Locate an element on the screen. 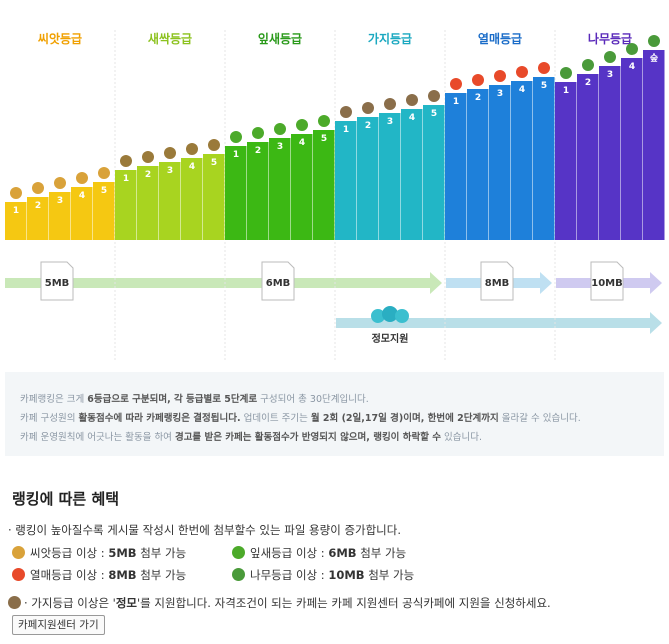  benefit-item: 나무등급 이상 : 10MB 첨부 가능 is located at coordinates (323, 575).